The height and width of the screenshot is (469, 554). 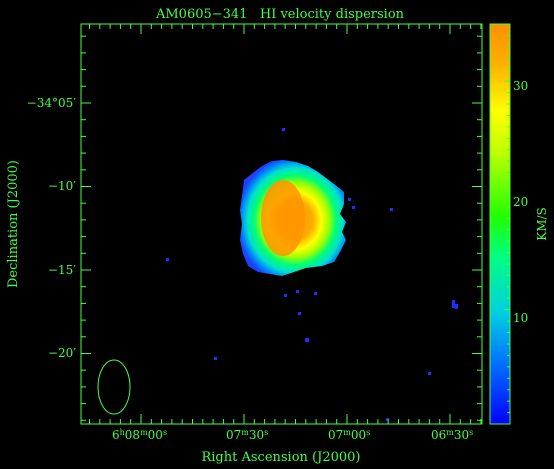 What do you see at coordinates (520, 318) in the screenshot?
I see `colorbar-tick-label: 10` at bounding box center [520, 318].